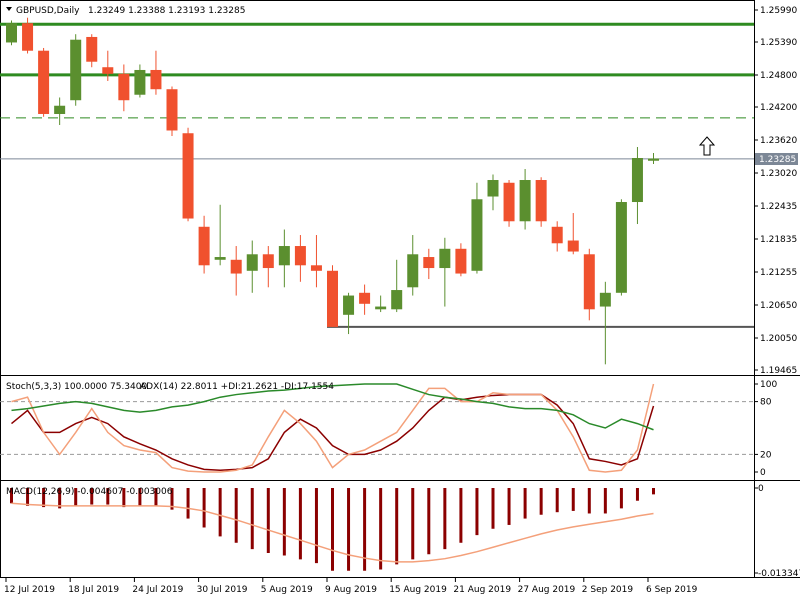 The height and width of the screenshot is (600, 800). What do you see at coordinates (547, 590) in the screenshot?
I see `time-tick-label: 27 Aug 2019` at bounding box center [547, 590].